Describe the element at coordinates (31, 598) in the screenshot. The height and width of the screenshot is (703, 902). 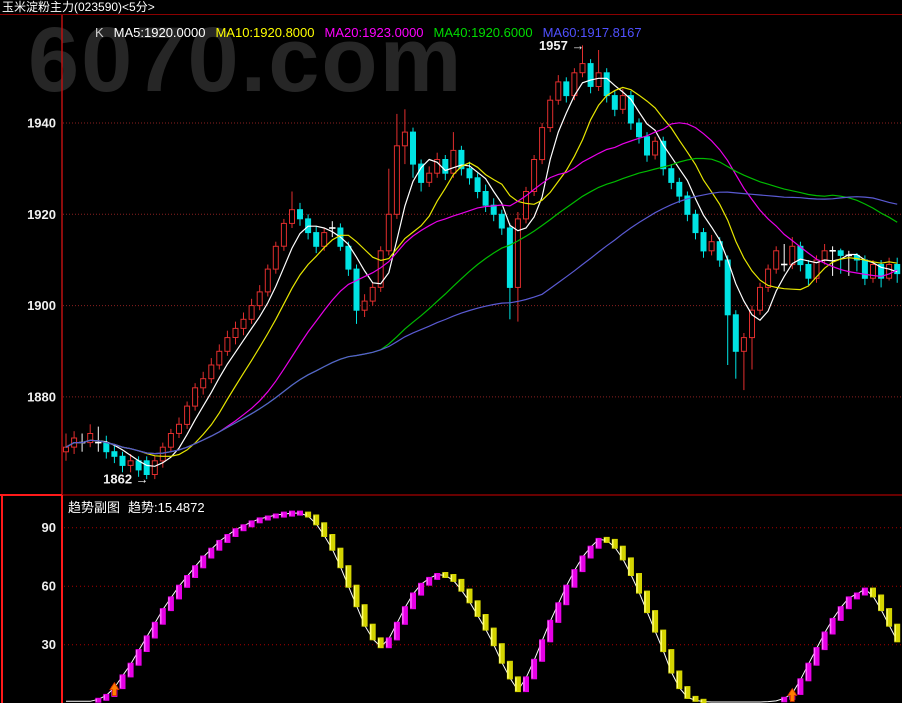
I see `subpanel-border` at that location.